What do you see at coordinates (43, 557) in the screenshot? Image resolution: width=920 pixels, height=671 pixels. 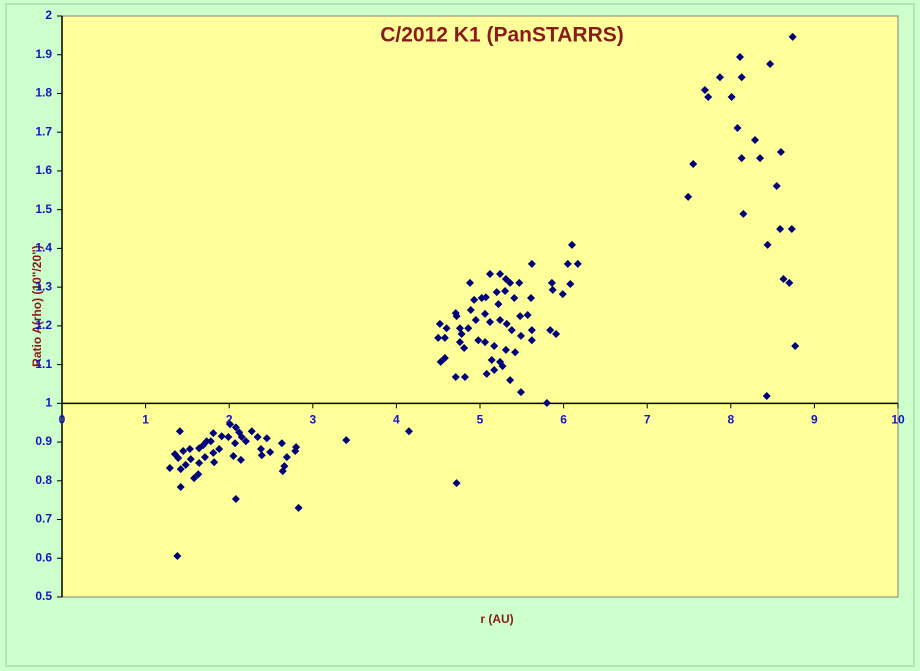 I see `y-tick-label: 0.6` at bounding box center [43, 557].